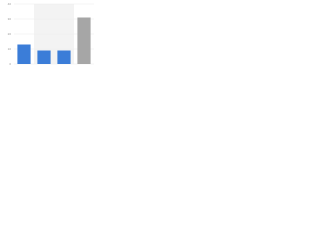  What do you see at coordinates (10, 64) in the screenshot?
I see `y-tick-label: 0` at bounding box center [10, 64].